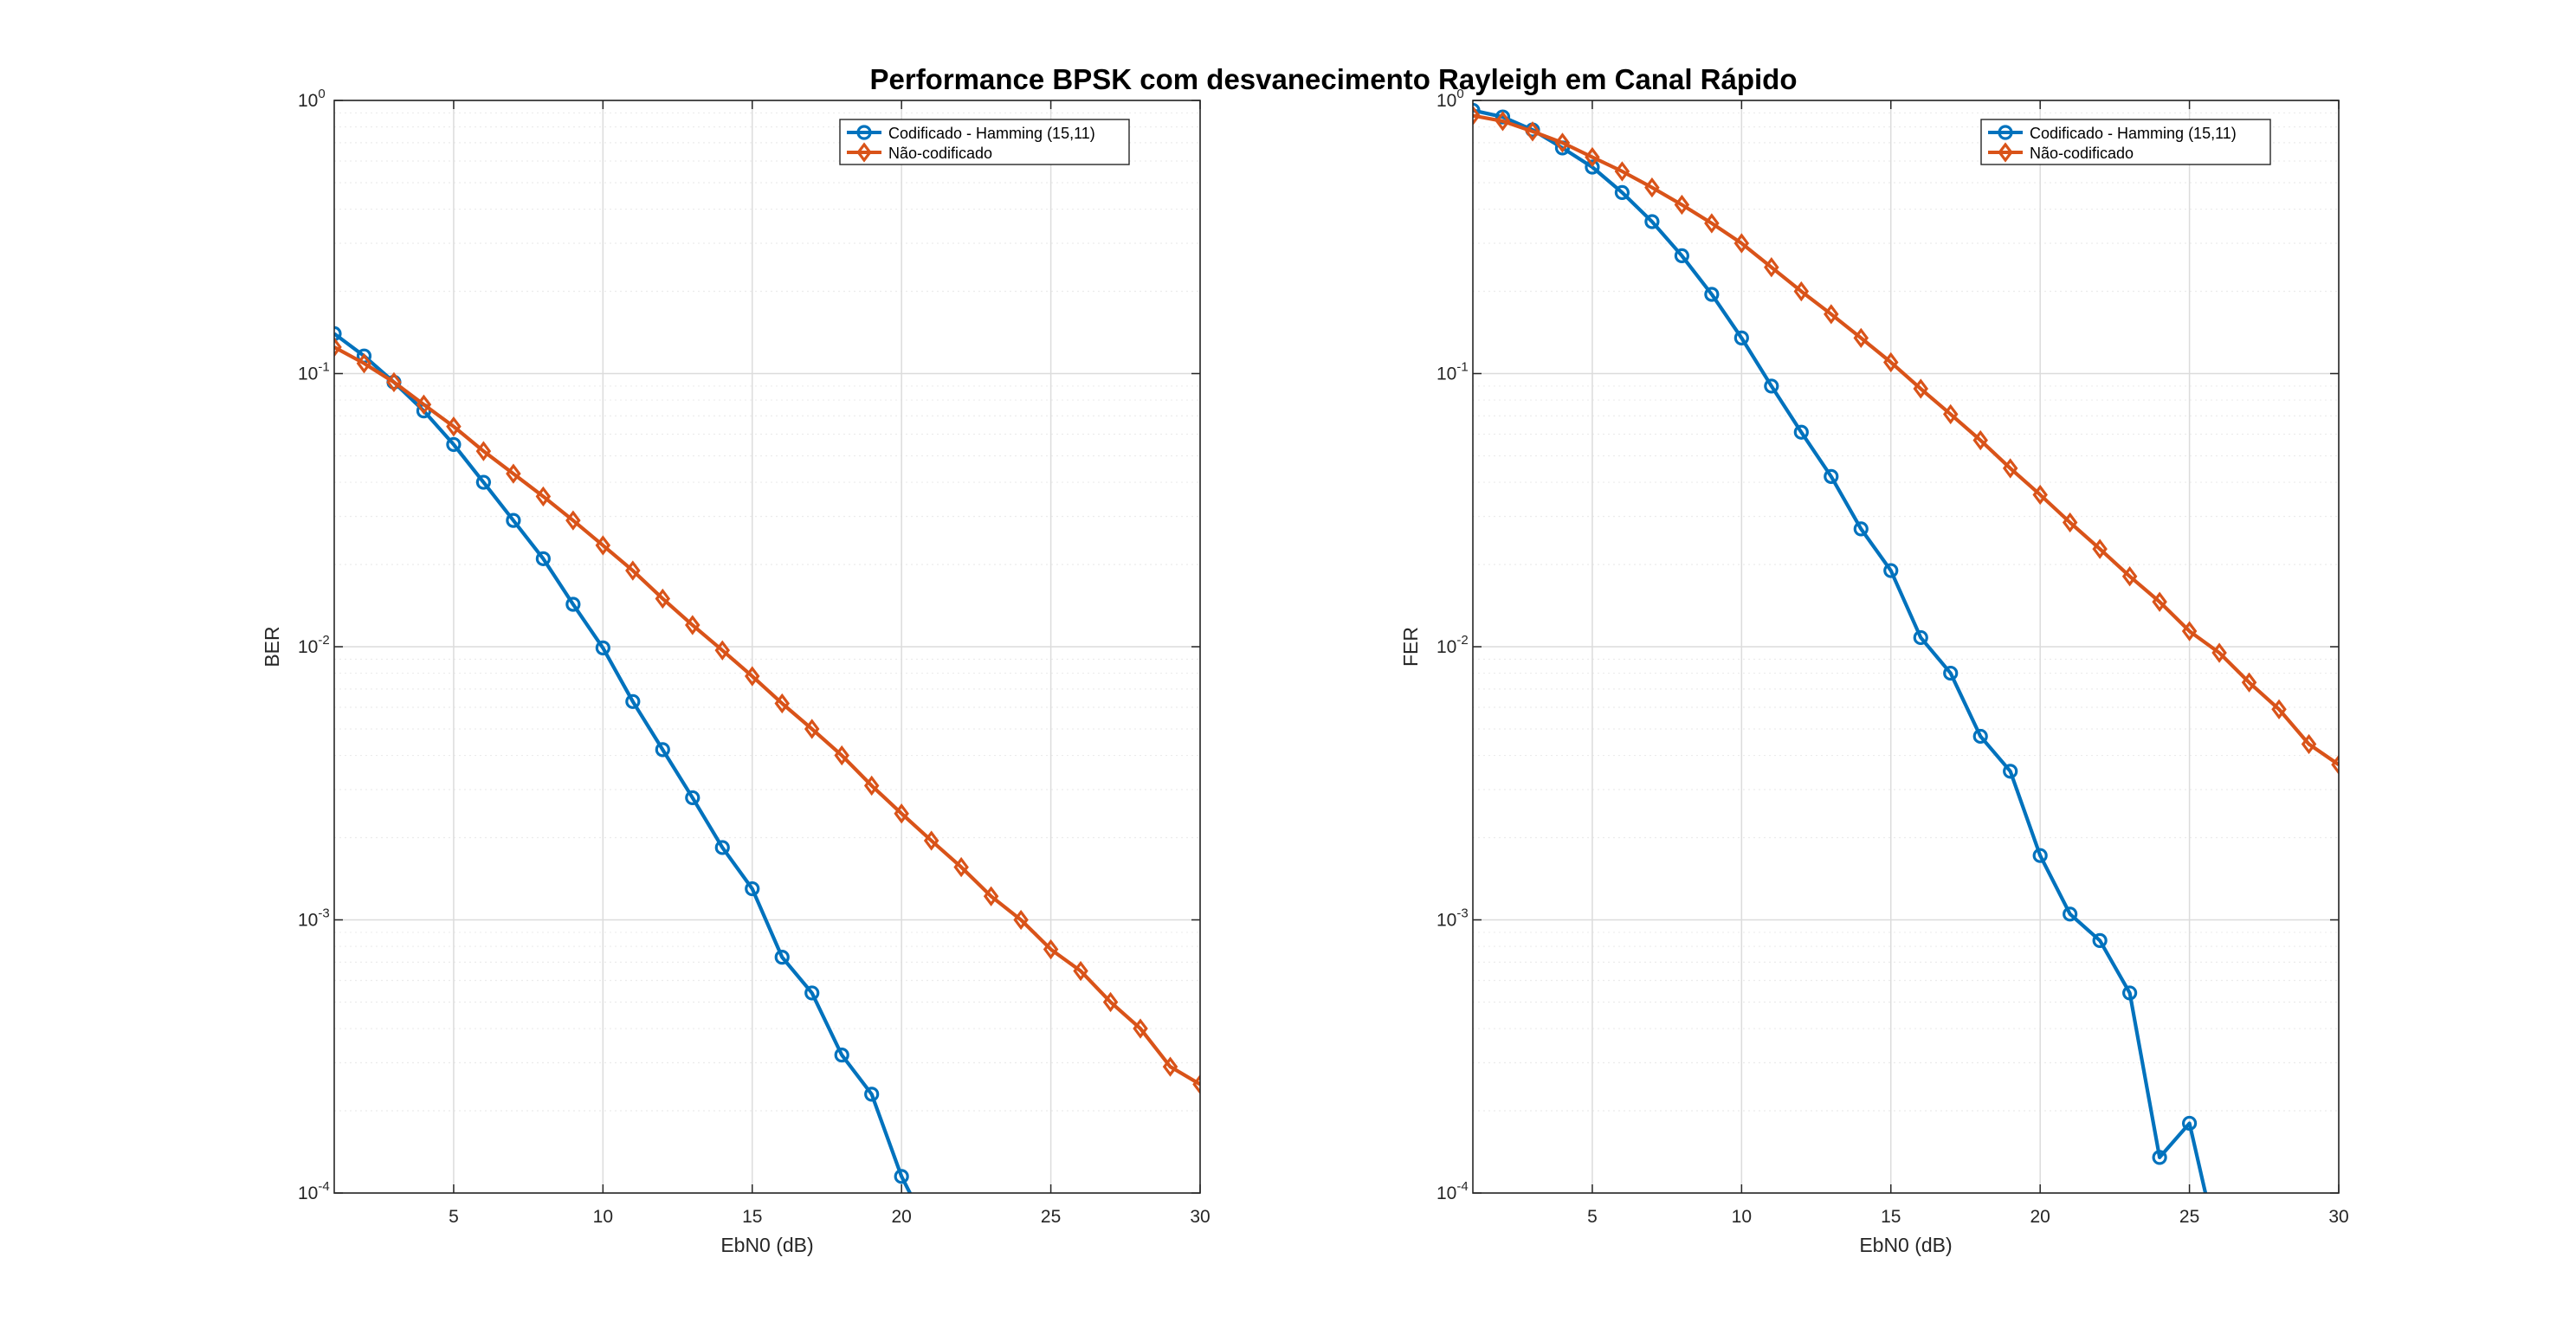 The image size is (2576, 1335). Describe the element at coordinates (1051, 1217) in the screenshot. I see `x-tick-label: 25` at that location.